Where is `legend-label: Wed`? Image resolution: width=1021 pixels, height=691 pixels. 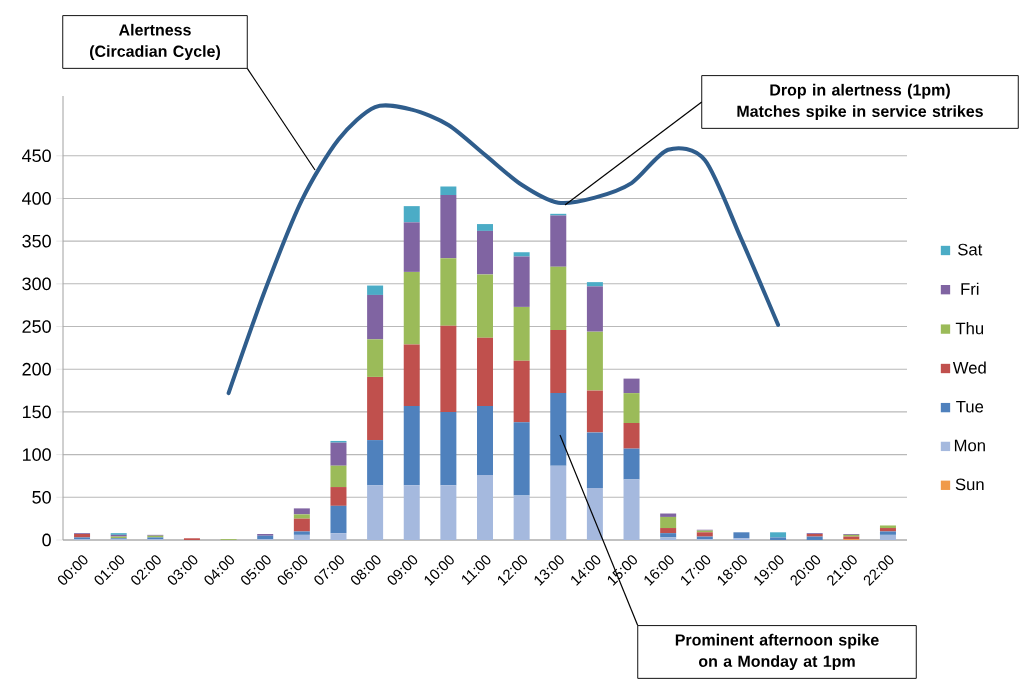
legend-label: Wed is located at coordinates (969, 367).